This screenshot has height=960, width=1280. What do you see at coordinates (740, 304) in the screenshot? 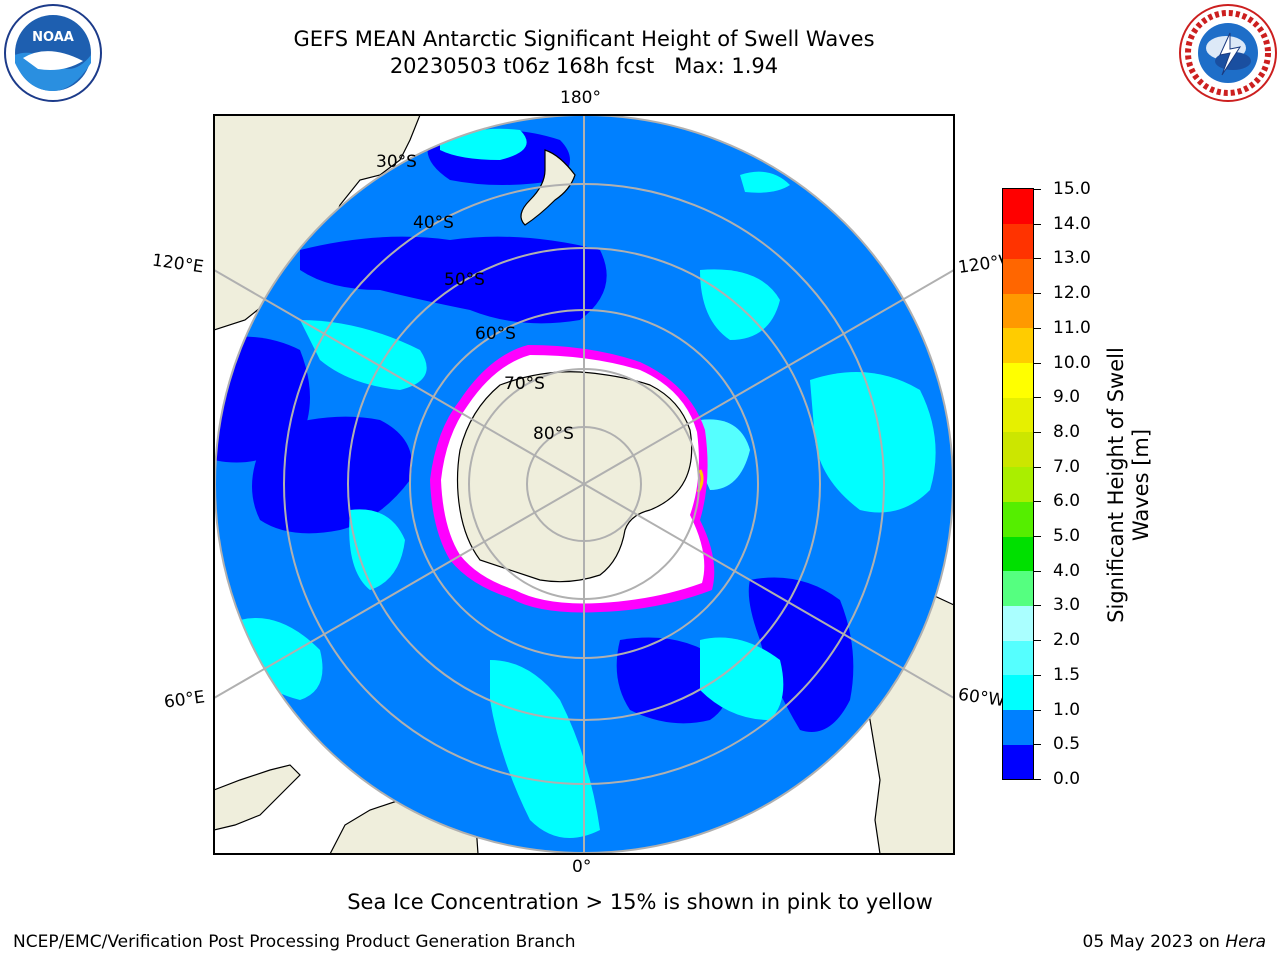
I see `mid-swell-south-pacific` at bounding box center [740, 304].